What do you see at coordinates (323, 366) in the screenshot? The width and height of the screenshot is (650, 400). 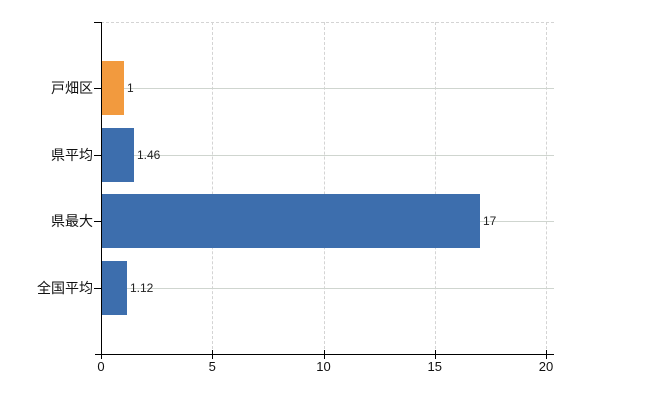 I see `x-tick-label: 10` at bounding box center [323, 366].